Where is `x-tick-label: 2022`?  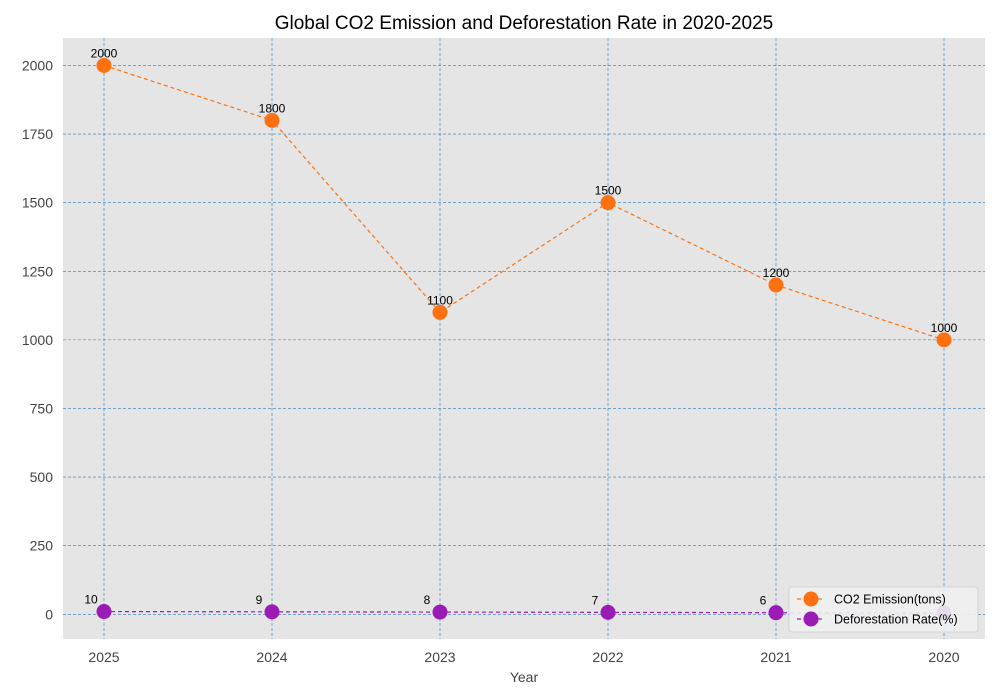
x-tick-label: 2022 is located at coordinates (607, 657).